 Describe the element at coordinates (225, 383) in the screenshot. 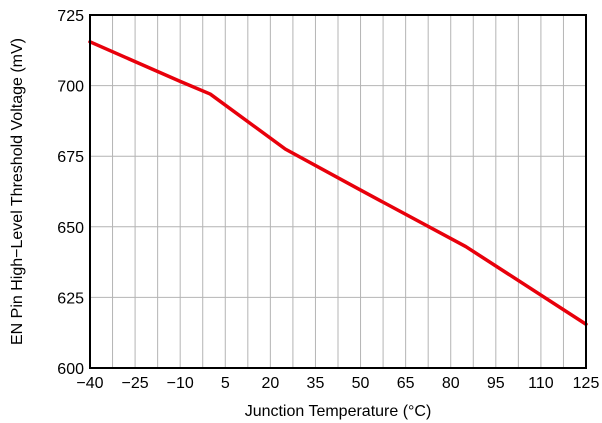

I see `x-tick-label: 5` at that location.